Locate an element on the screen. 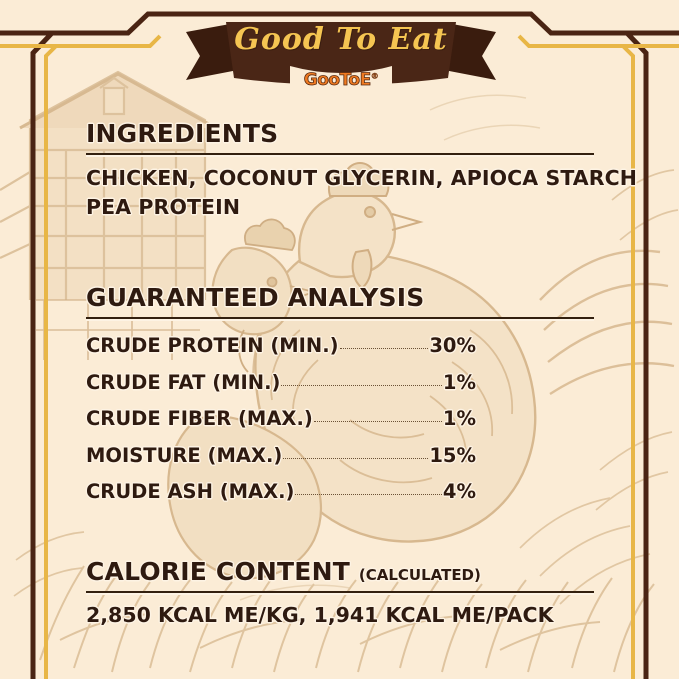  calorie-content-heading: CALORIE CONTENT (CALCULATED) is located at coordinates (340, 571).